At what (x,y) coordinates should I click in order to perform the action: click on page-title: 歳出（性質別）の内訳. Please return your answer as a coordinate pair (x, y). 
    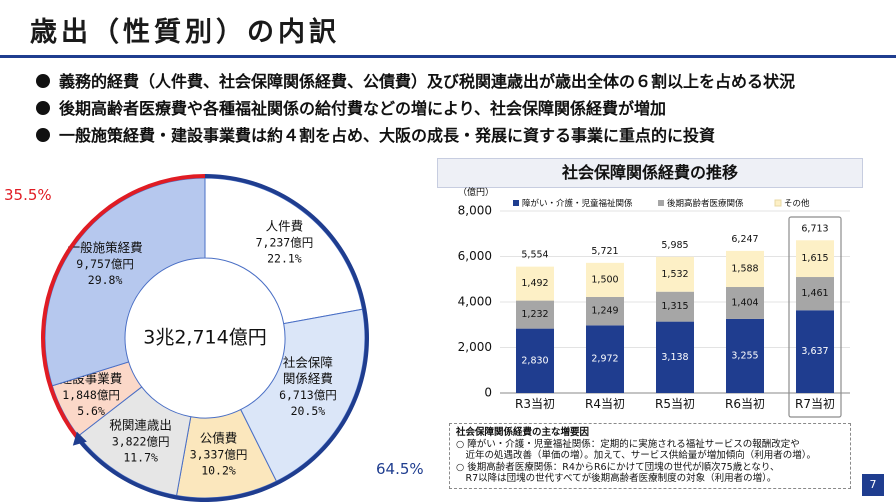
    Looking at the image, I should click on (185, 32).